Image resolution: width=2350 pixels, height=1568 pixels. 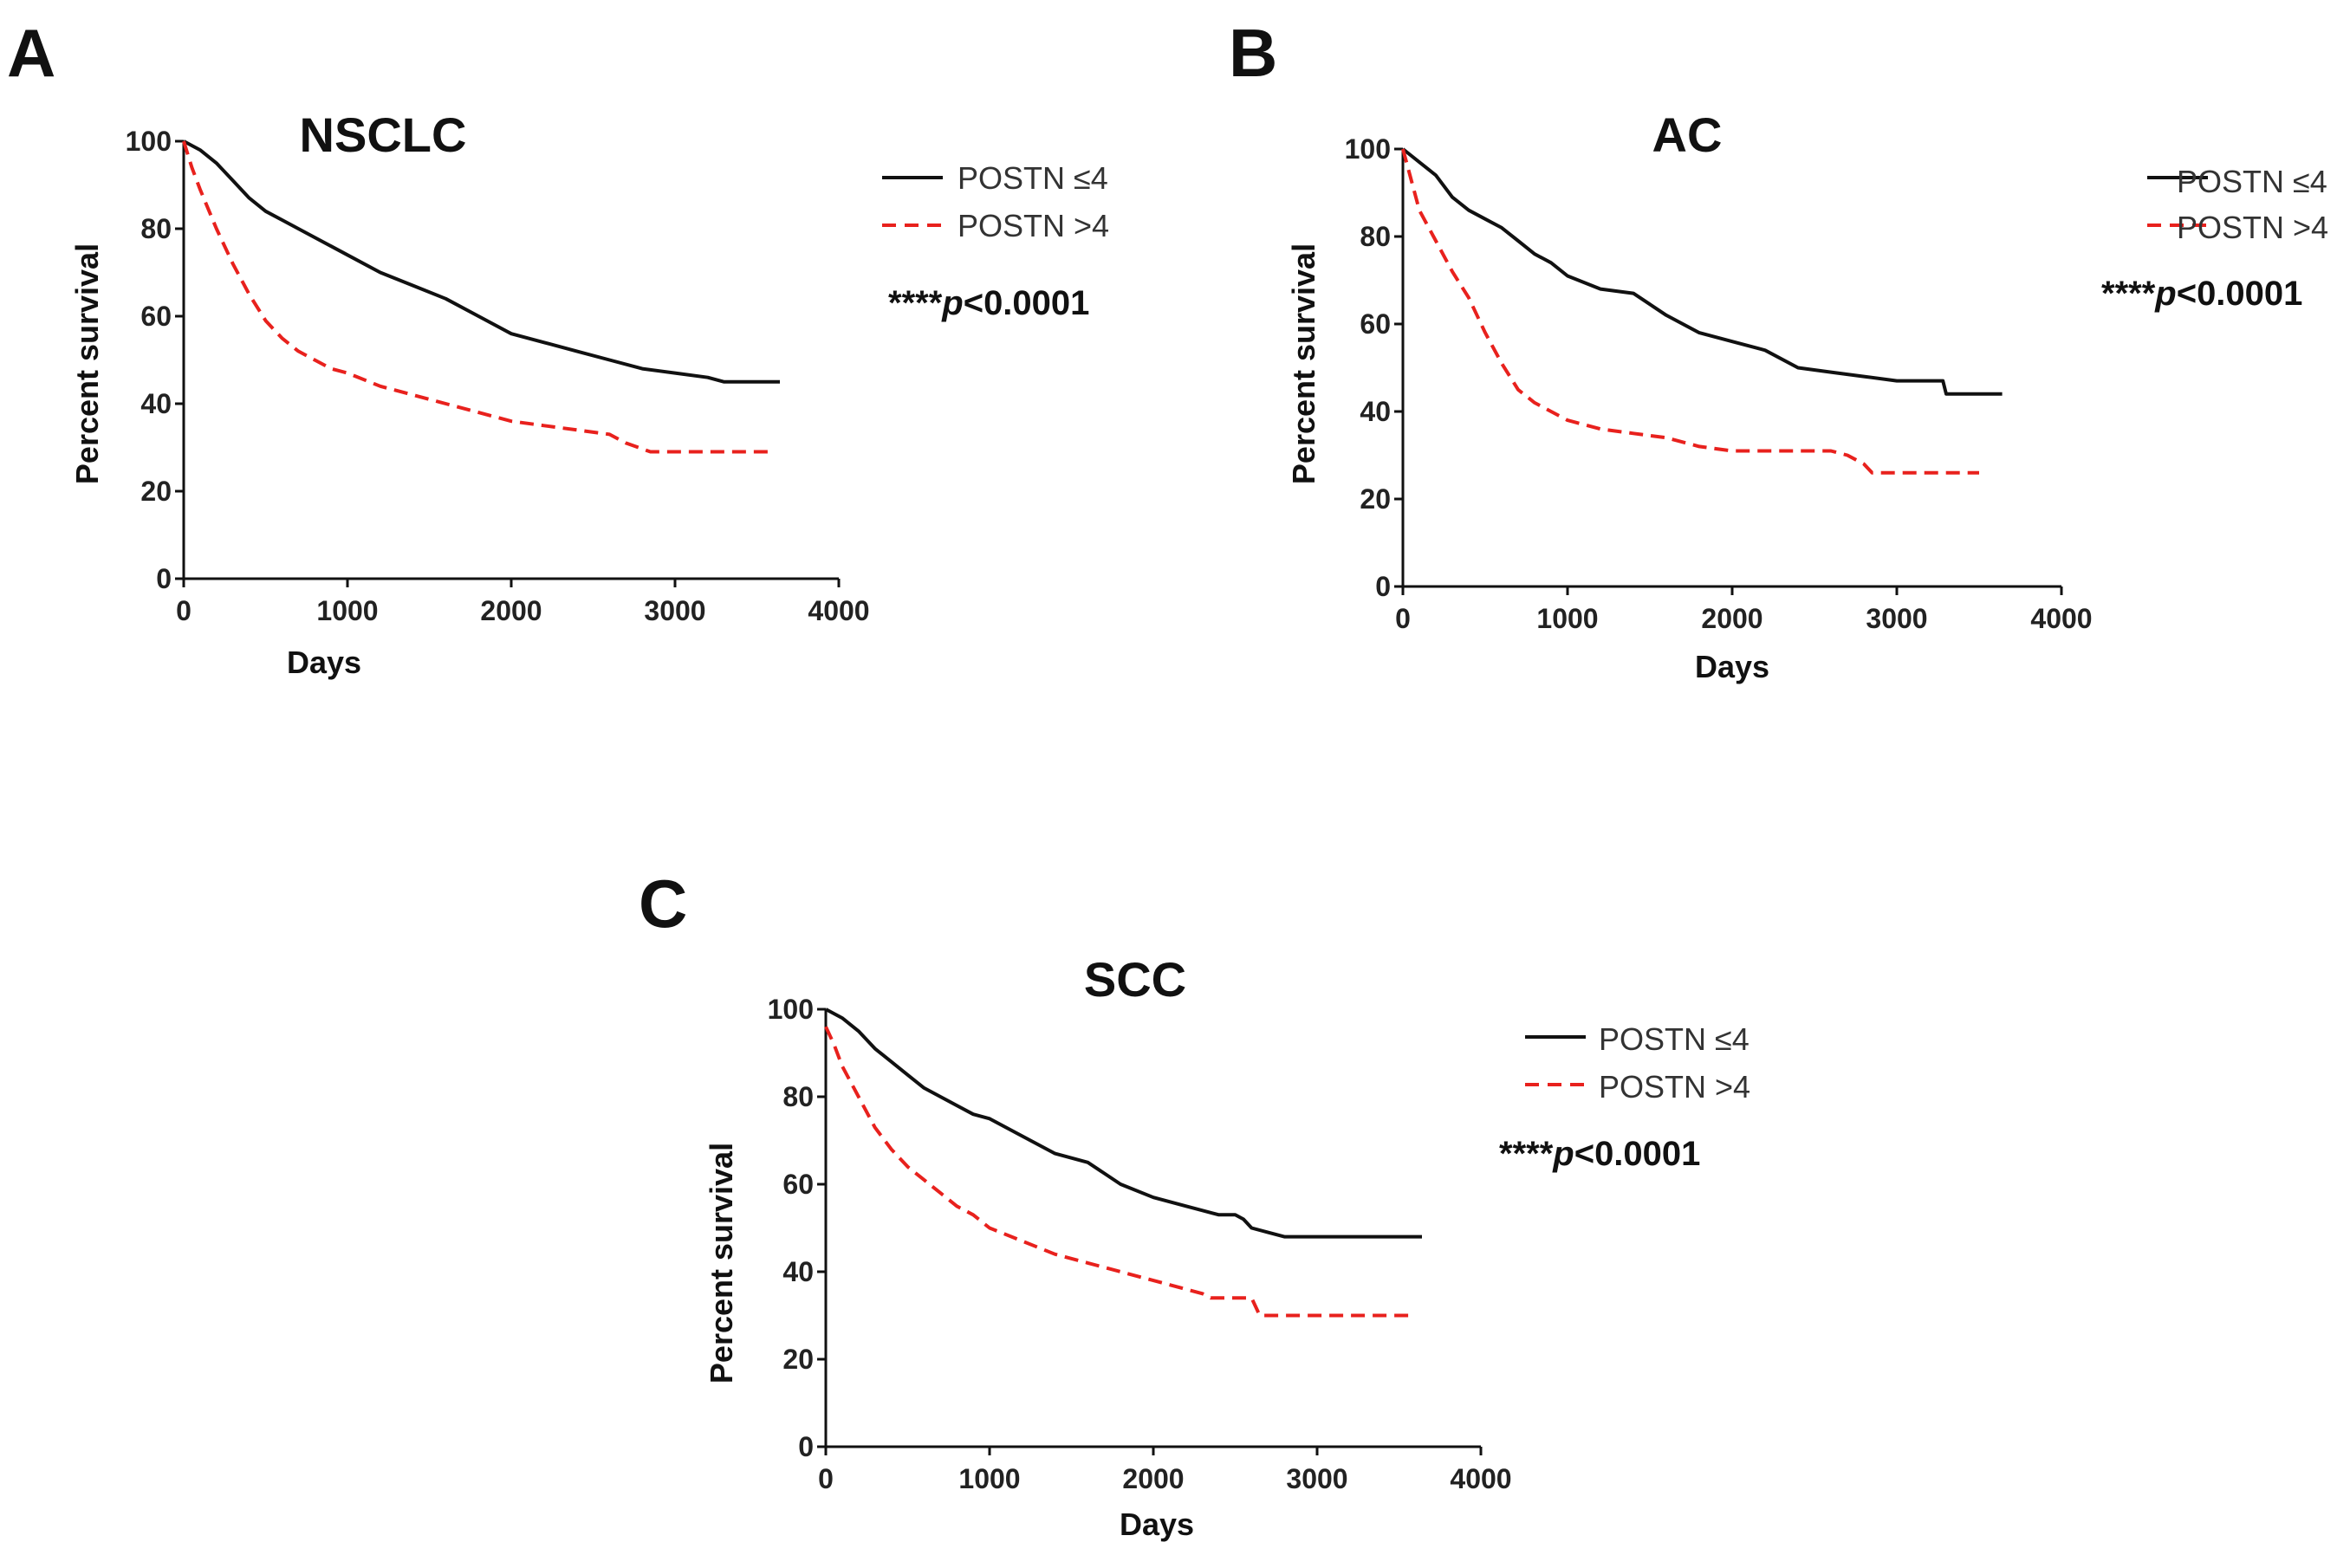 What do you see at coordinates (1687, 134) in the screenshot?
I see `chart-title: AC` at bounding box center [1687, 134].